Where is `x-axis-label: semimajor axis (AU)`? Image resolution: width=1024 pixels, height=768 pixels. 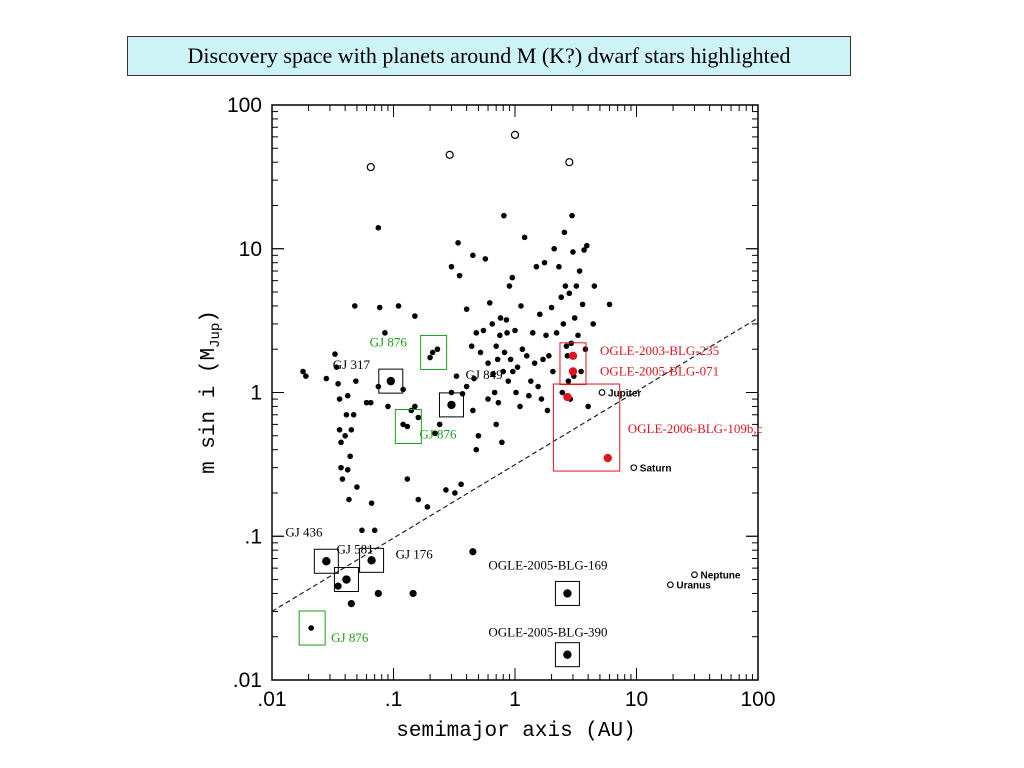
x-axis-label: semimajor axis (AU) is located at coordinates (515, 731).